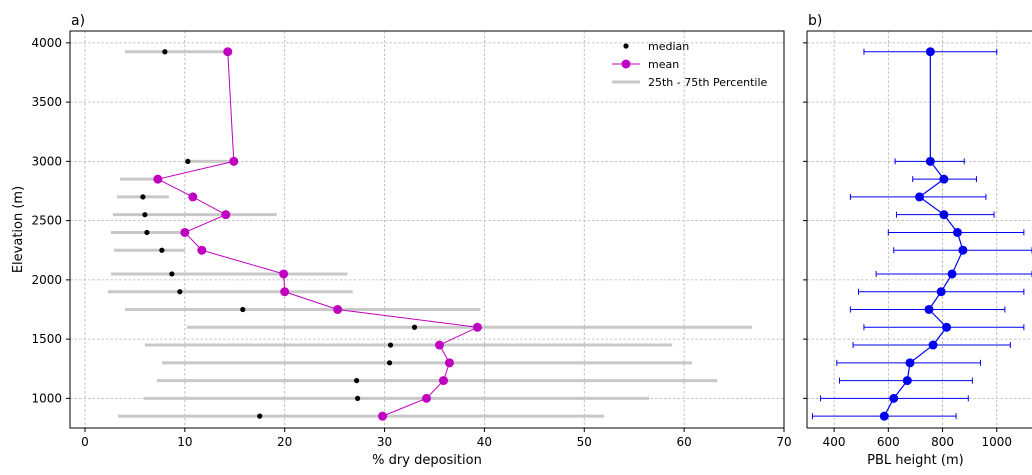 Image resolution: width=1032 pixels, height=475 pixels. I want to click on x-tick-label: 60, so click(683, 442).